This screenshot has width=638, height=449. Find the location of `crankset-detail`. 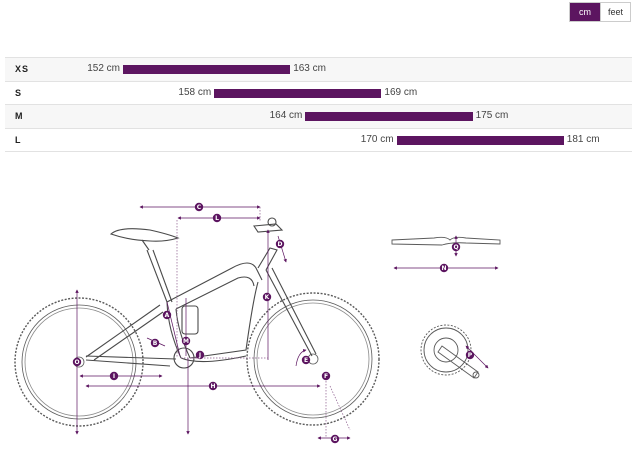

crankset-detail is located at coordinates (454, 351).